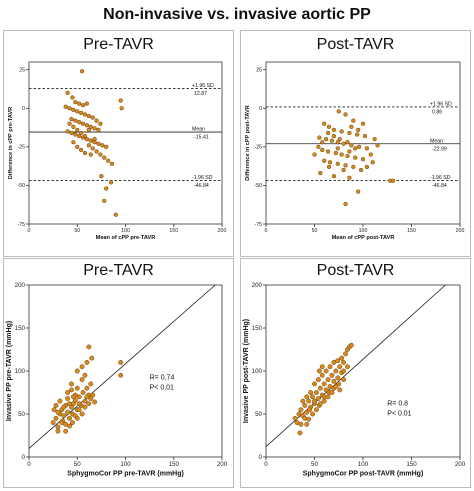 Image resolution: width=474 pixels, height=491 pixels. Describe the element at coordinates (259, 148) in the screenshot. I see `y-tick-label-post-bland-altman: -25` at that location.